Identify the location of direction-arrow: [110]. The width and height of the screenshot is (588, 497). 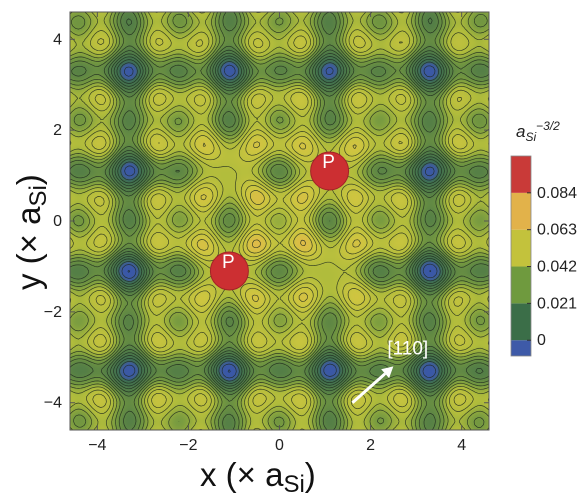
(389, 371).